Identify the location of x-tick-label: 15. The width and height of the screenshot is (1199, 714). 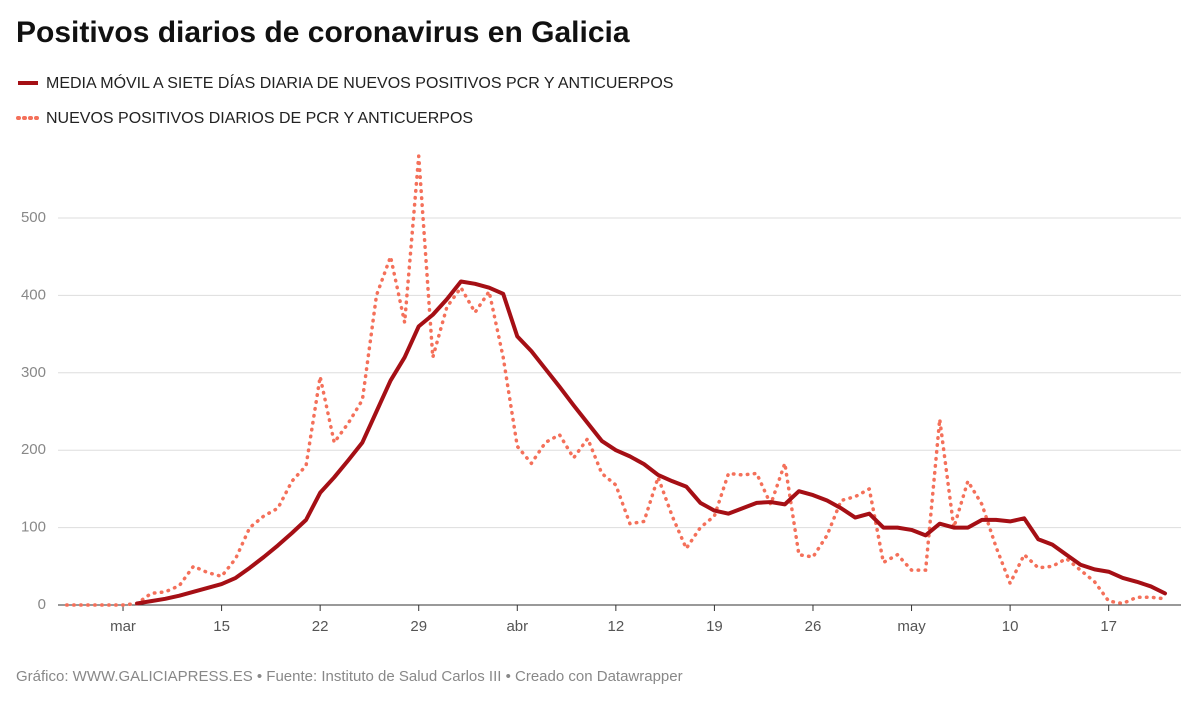
(221, 626).